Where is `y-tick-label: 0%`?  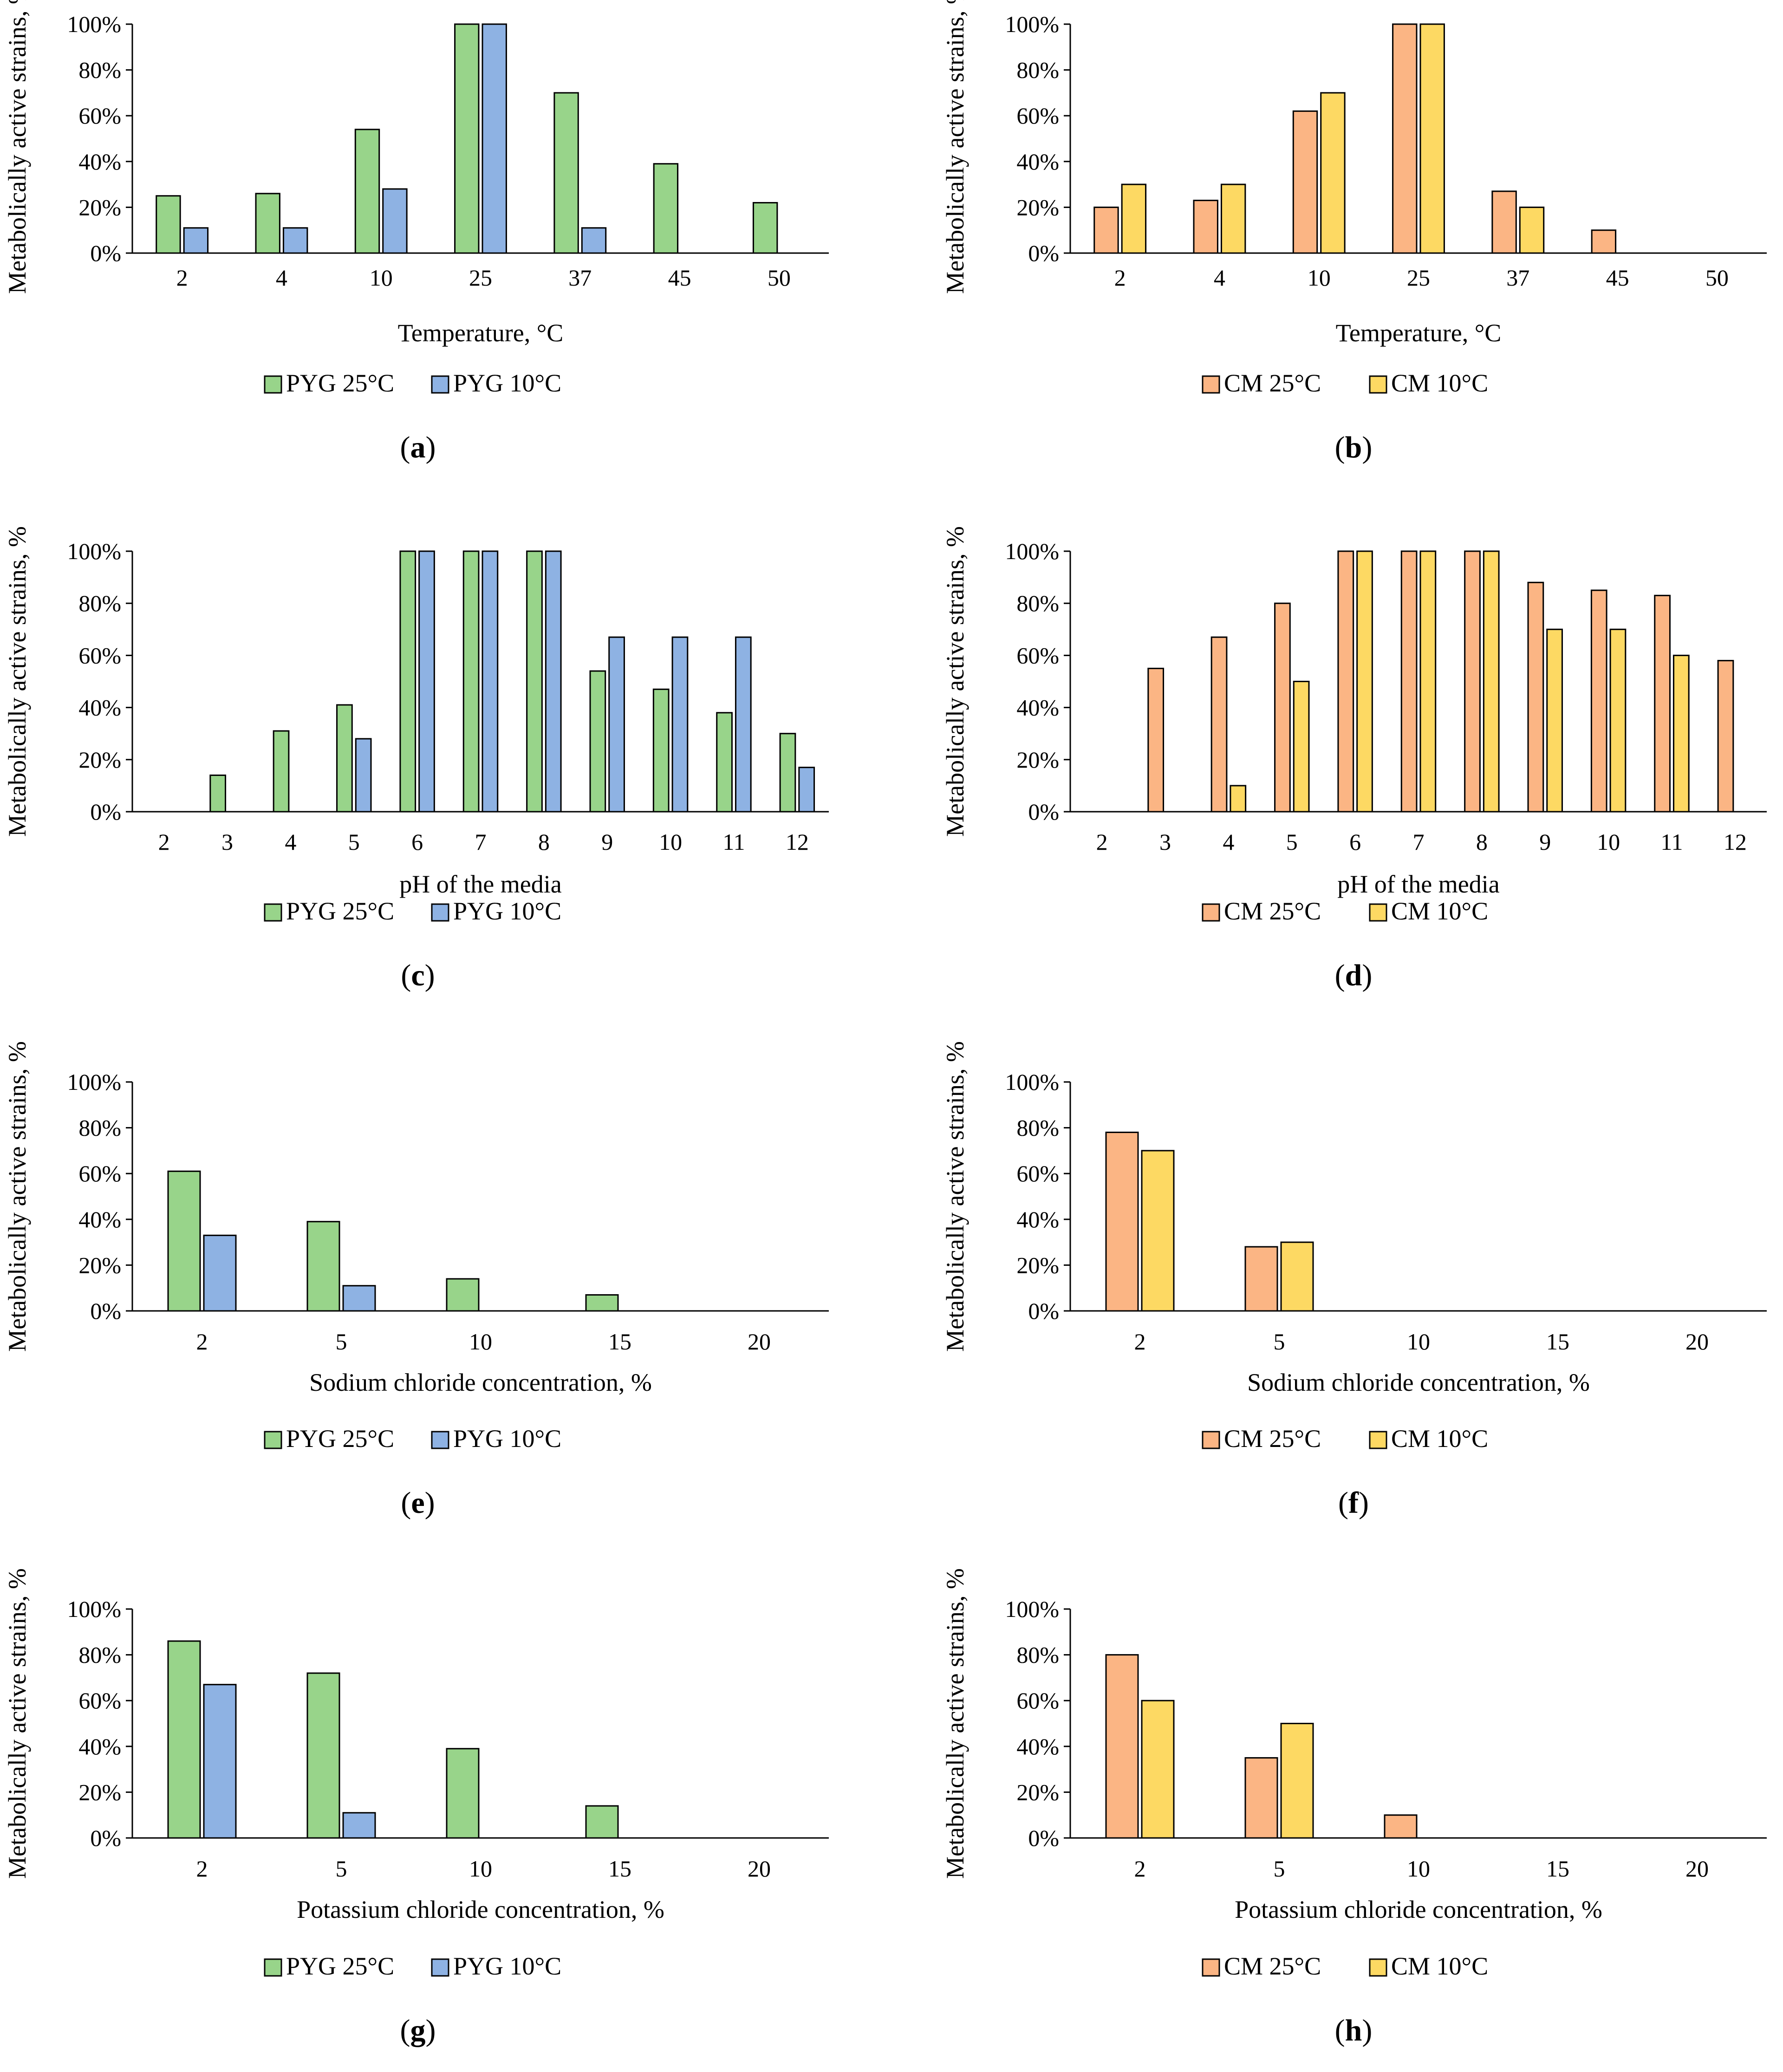 y-tick-label: 0% is located at coordinates (1043, 1838).